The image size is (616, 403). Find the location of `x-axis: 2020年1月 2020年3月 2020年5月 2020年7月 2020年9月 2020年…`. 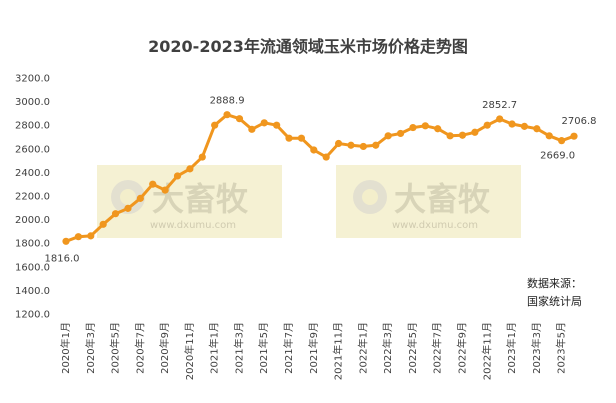

x-axis: 2020年1月 2020年3月 2020年5月 2020年7月 2020年9月 2020年… is located at coordinates (313, 351).